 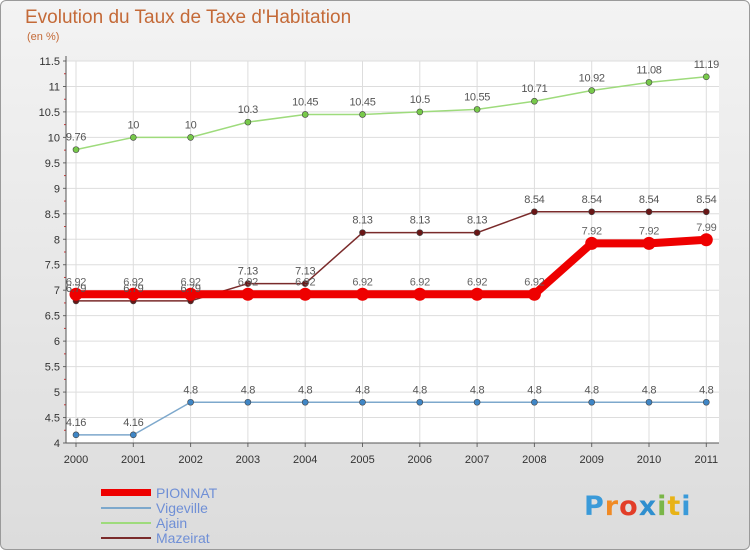 What do you see at coordinates (188, 17) in the screenshot?
I see `chart-title: Evolution du Taux de Taxe d'Habitation` at bounding box center [188, 17].